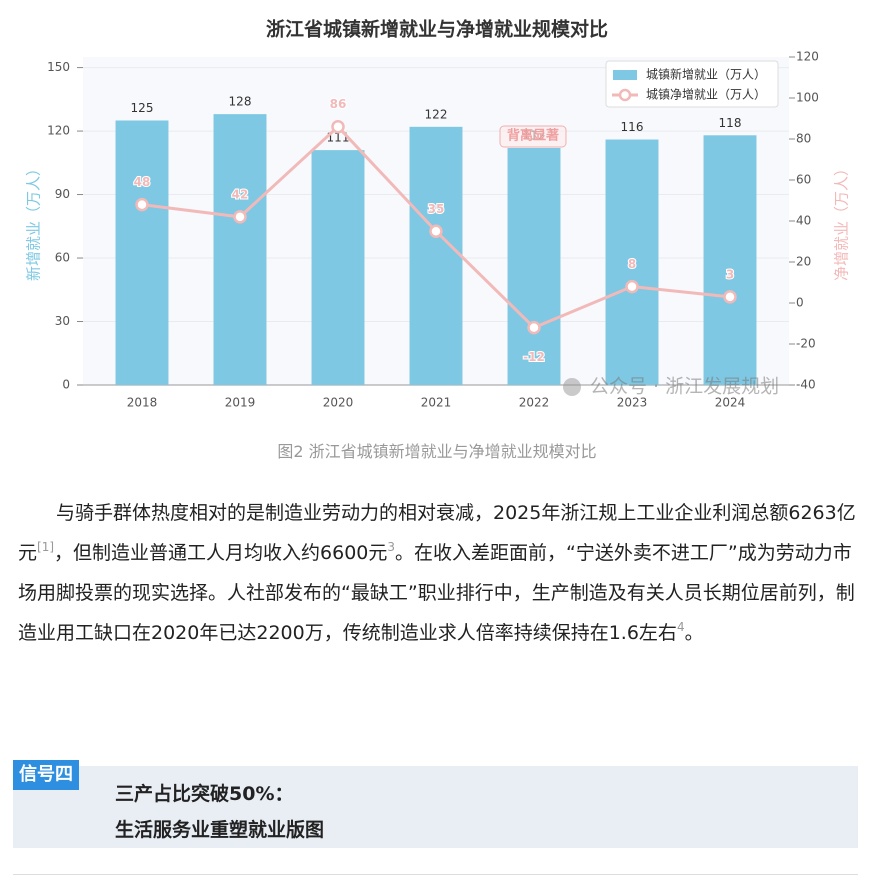 The width and height of the screenshot is (874, 889). What do you see at coordinates (800, 303) in the screenshot?
I see `y2-tick-label: 0` at bounding box center [800, 303].